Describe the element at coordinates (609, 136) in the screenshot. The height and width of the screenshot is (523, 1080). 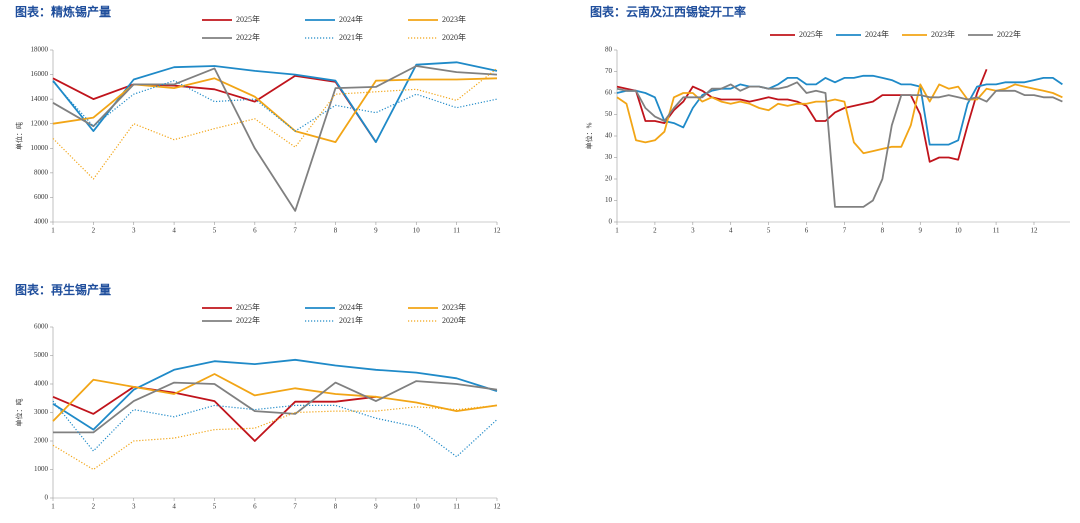
I see `y-tick-label: 40` at that location.